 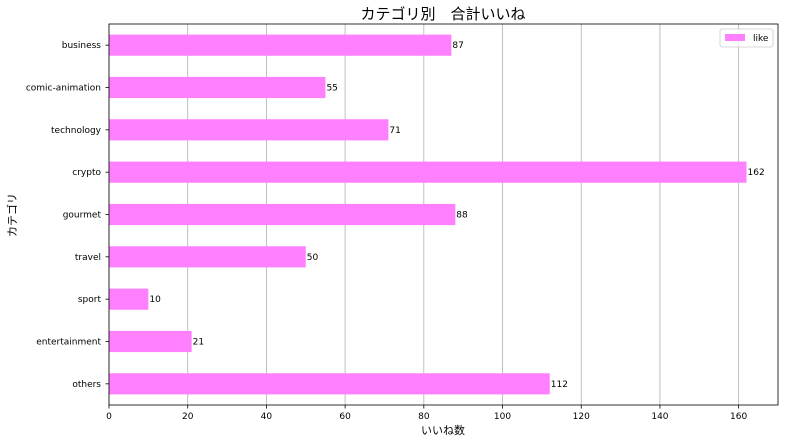 I want to click on bar-others, so click(x=329, y=384).